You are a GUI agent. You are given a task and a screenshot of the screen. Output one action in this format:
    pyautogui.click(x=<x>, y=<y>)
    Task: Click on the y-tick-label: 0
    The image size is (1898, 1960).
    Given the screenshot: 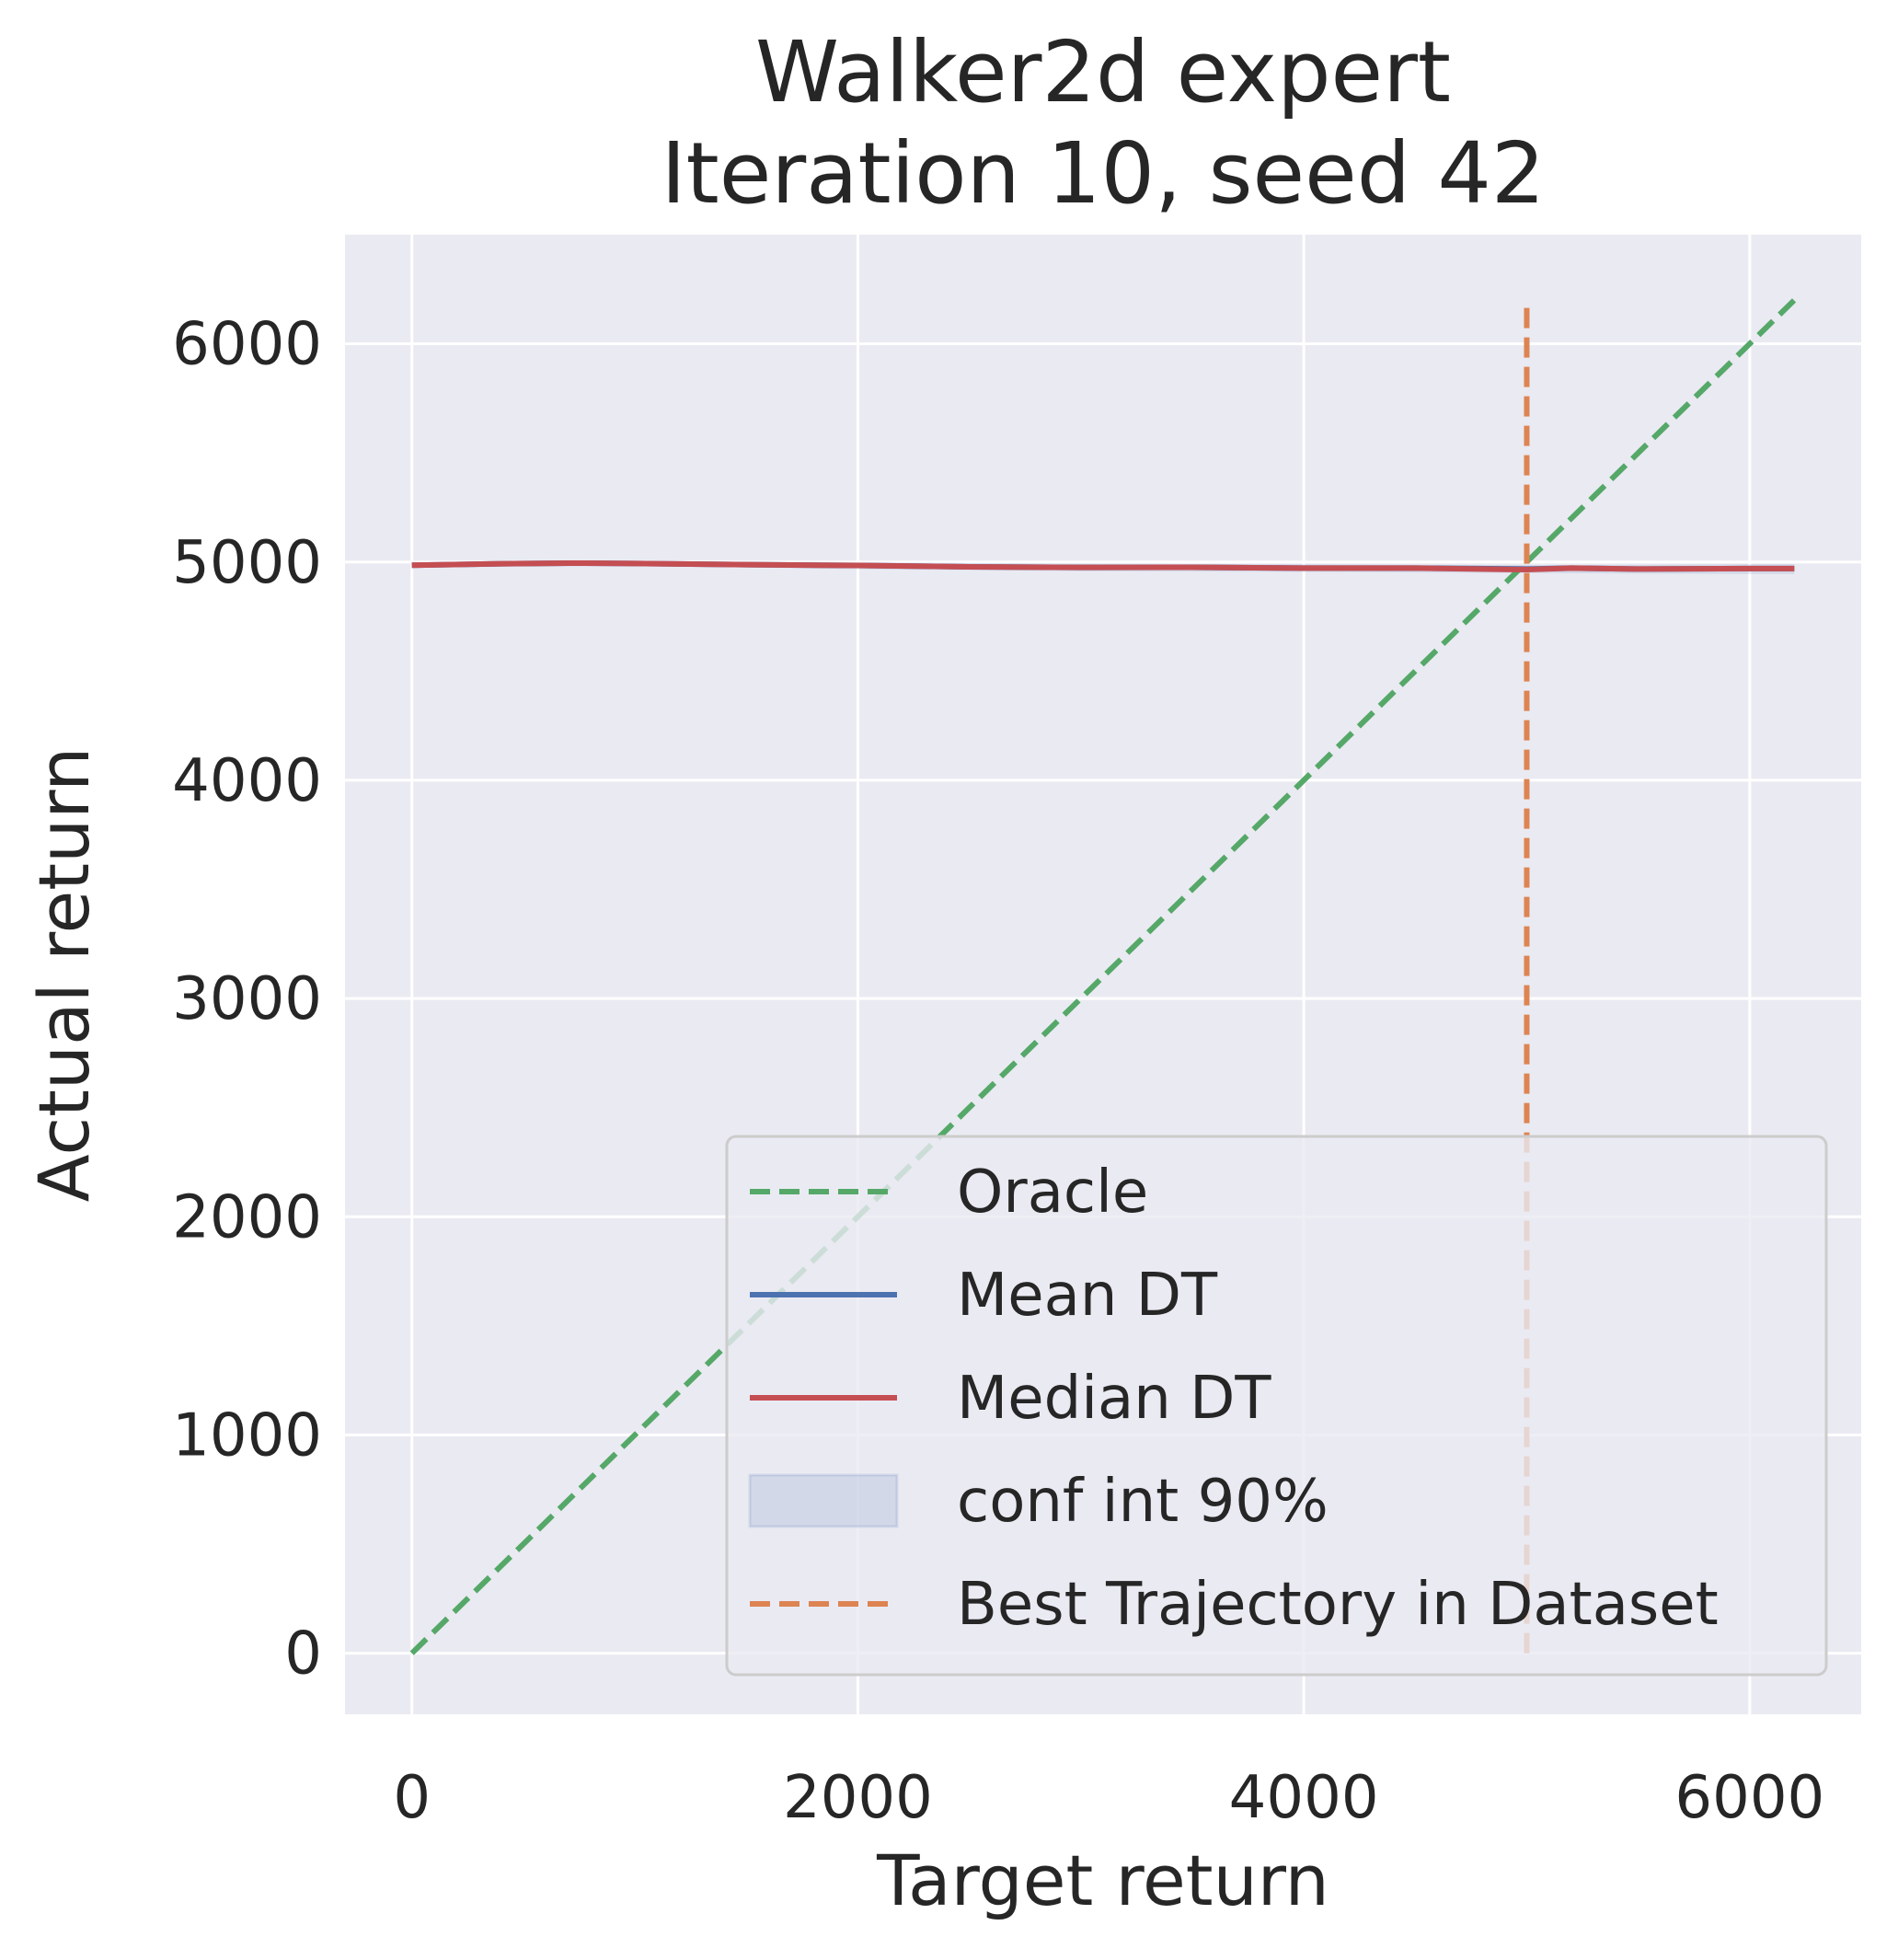 What is the action you would take?
    pyautogui.click(x=303, y=1654)
    